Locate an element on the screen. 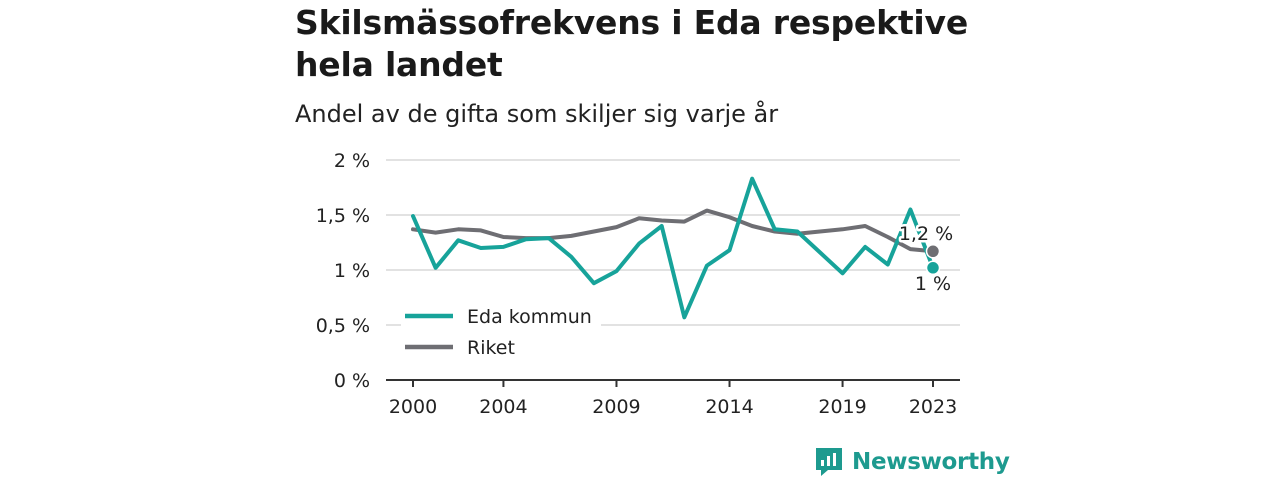 The height and width of the screenshot is (480, 1280). riket-end-label: 1,2 % is located at coordinates (926, 234).